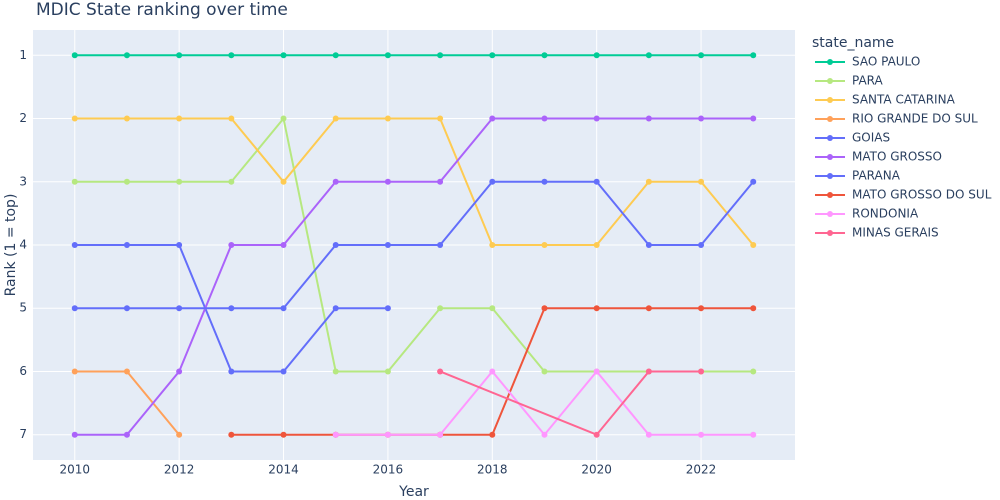 This screenshot has width=1000, height=500. I want to click on x-tick-label: 2010, so click(74, 470).